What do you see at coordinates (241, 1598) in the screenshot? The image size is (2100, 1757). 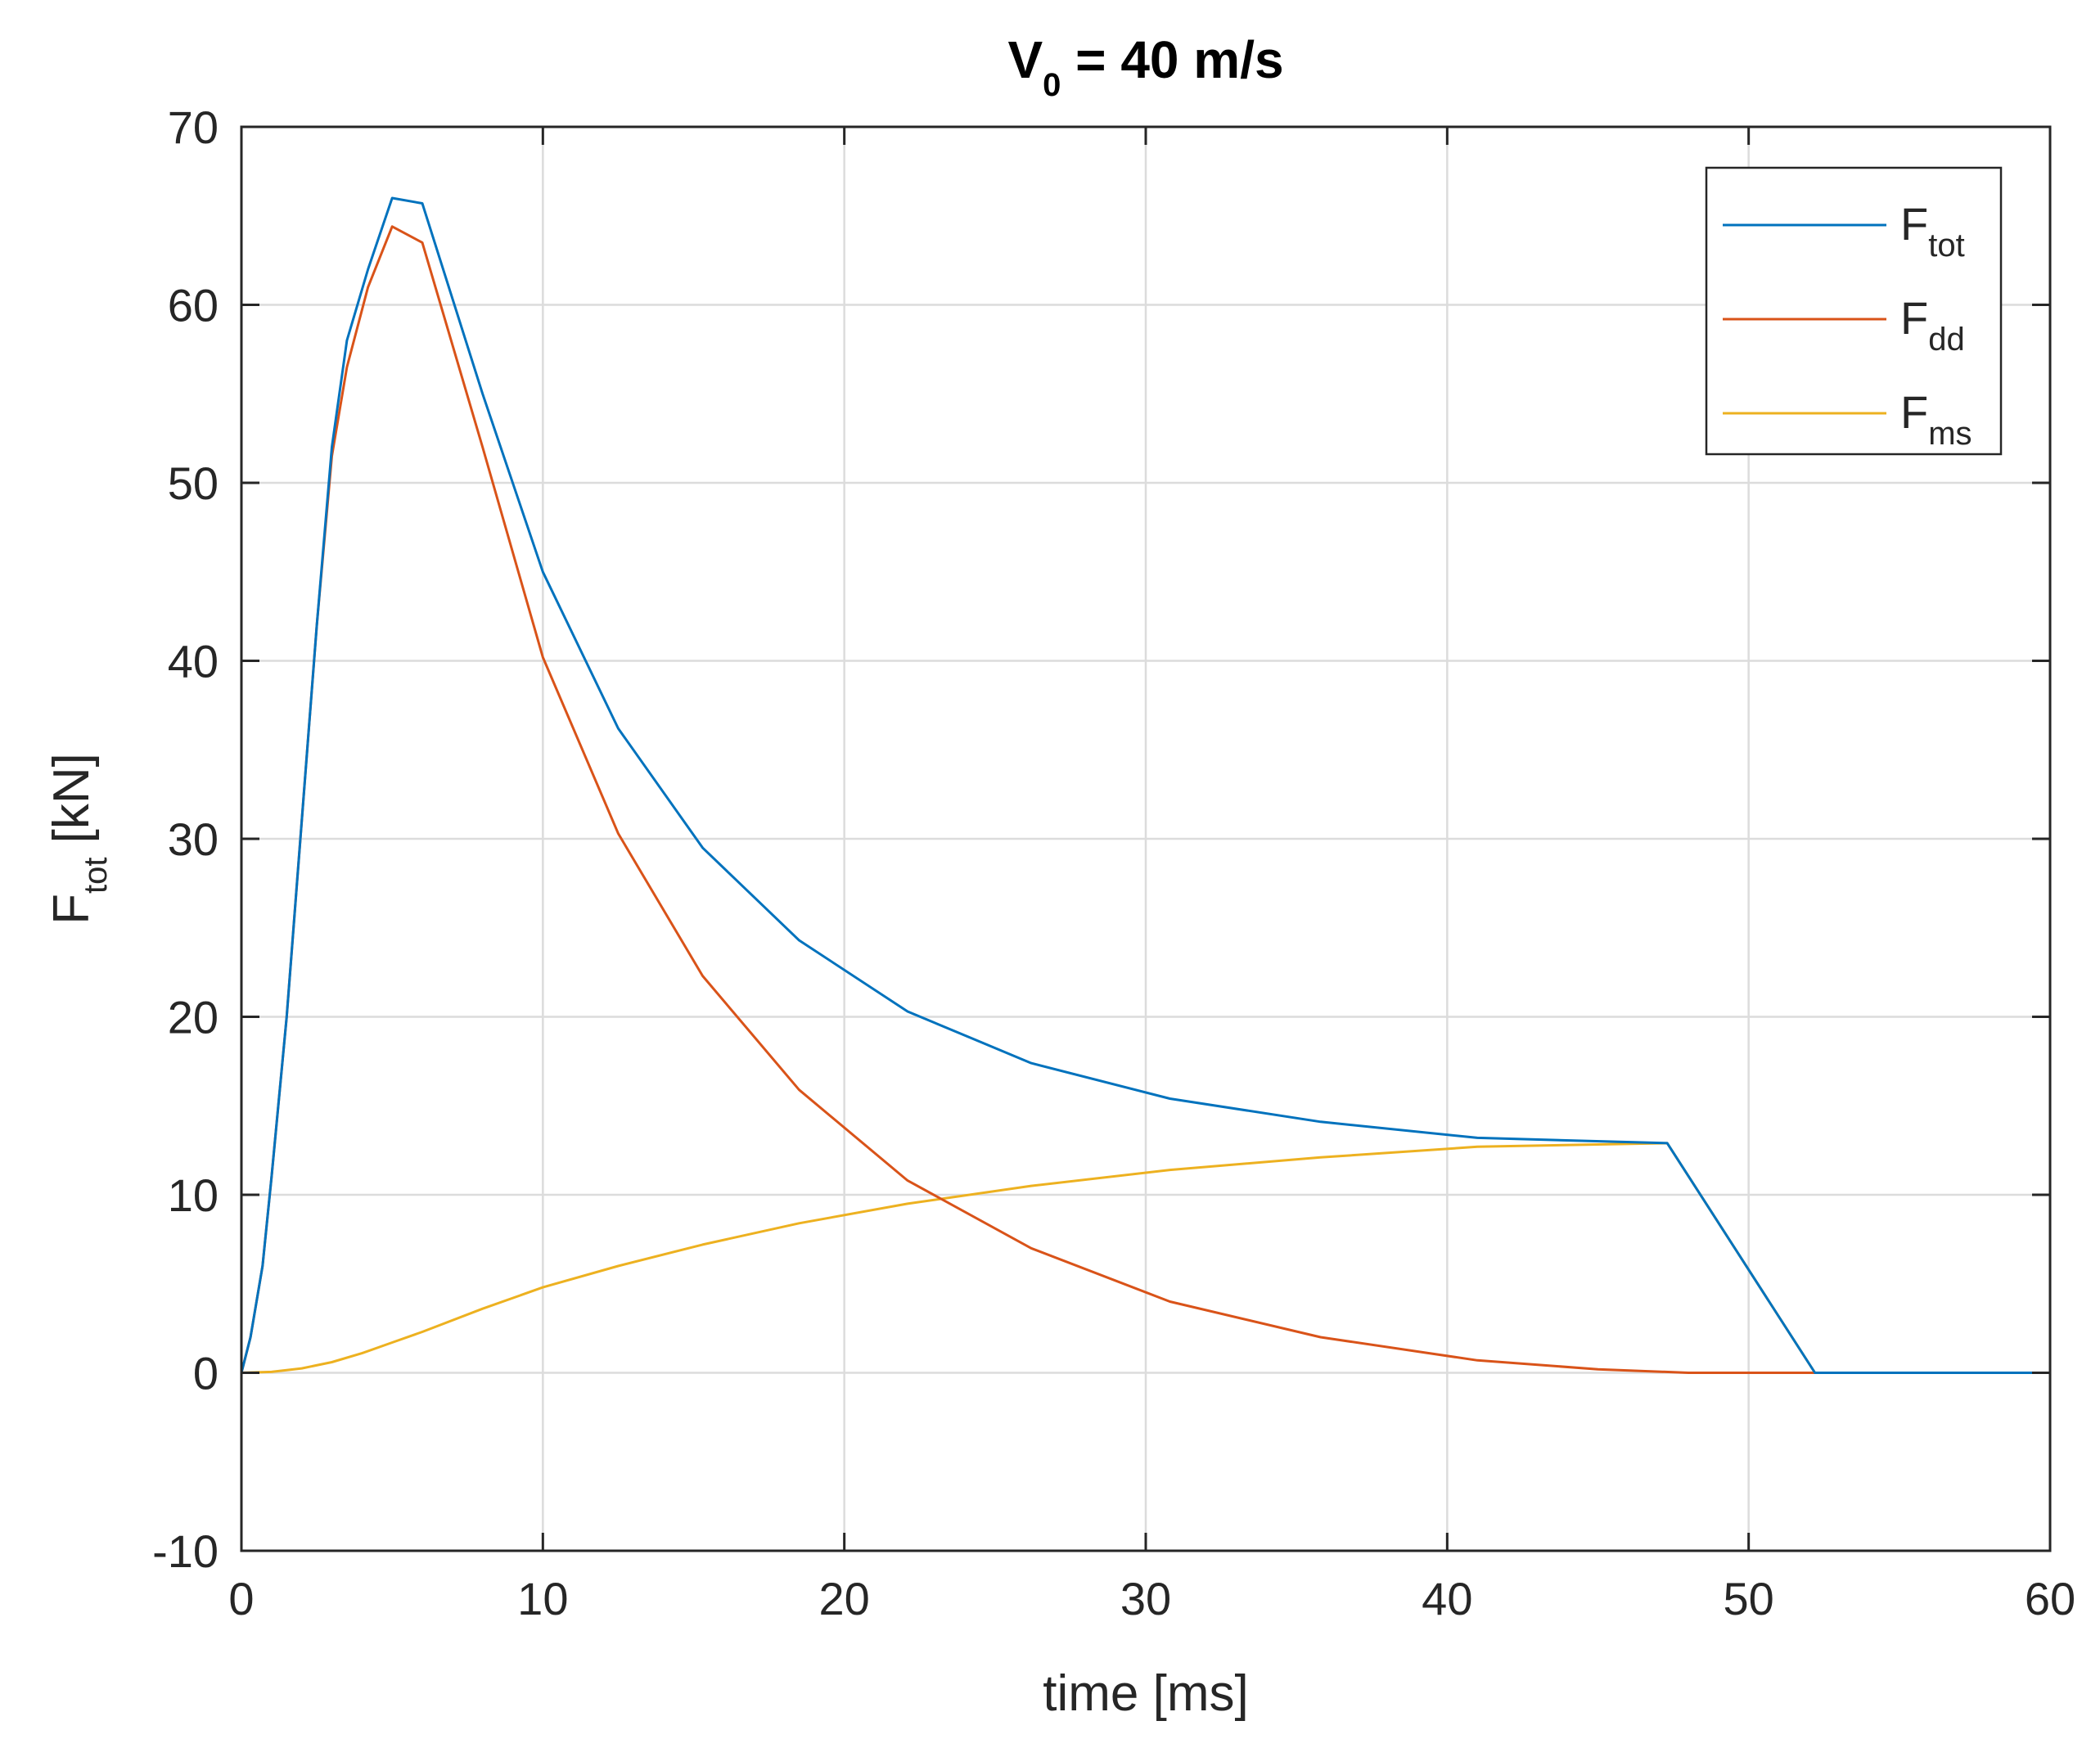 I see `x-tick-label: 0` at bounding box center [241, 1598].